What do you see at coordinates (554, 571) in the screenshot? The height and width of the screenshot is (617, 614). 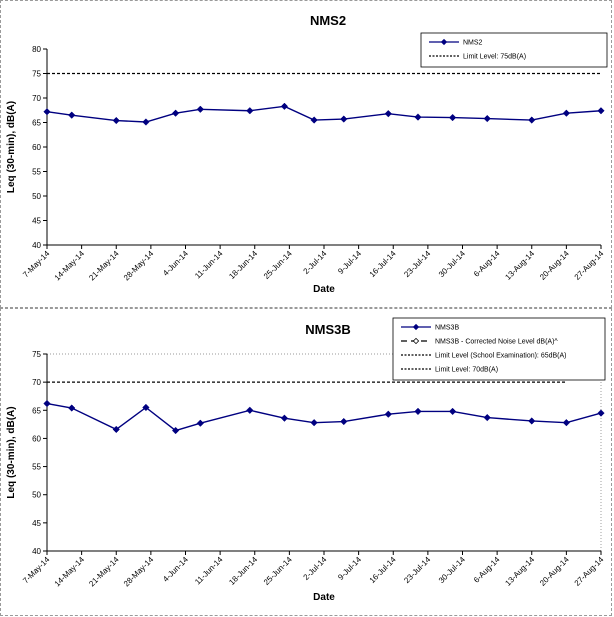 I see `x-tick-label: 20-Aug-14` at bounding box center [554, 571].